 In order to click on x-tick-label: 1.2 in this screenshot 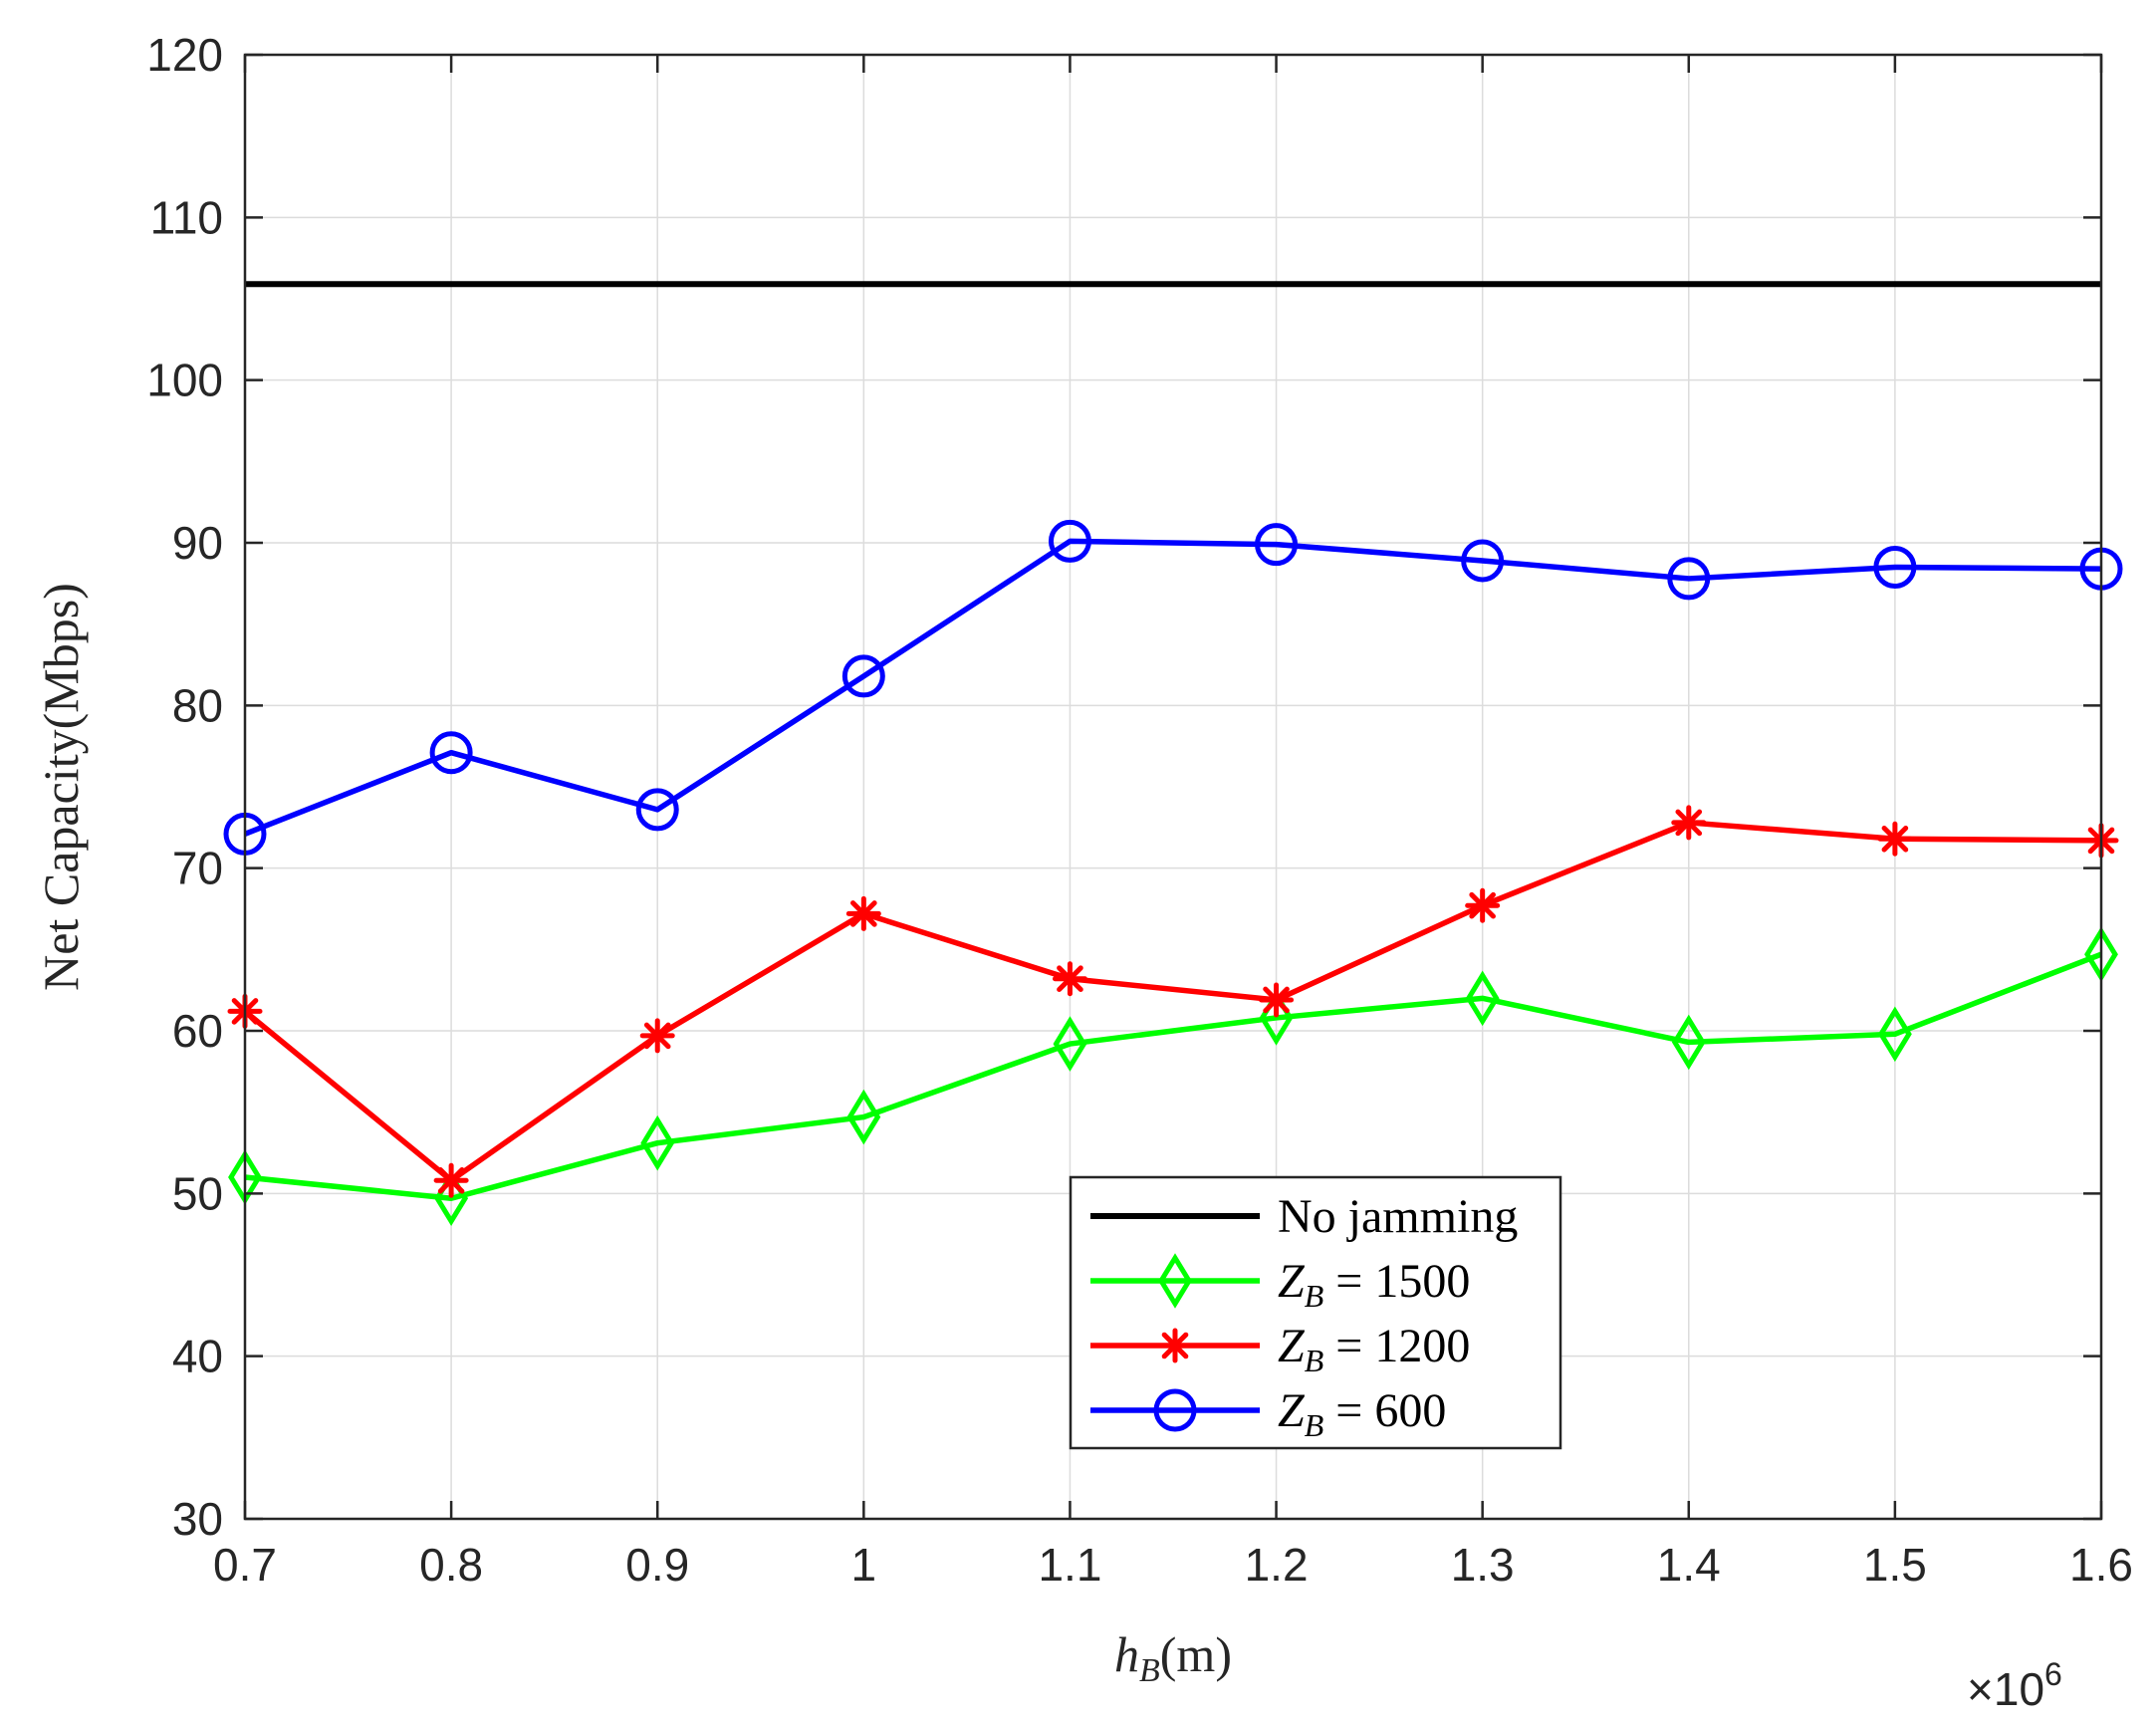, I will do `click(1277, 1565)`.